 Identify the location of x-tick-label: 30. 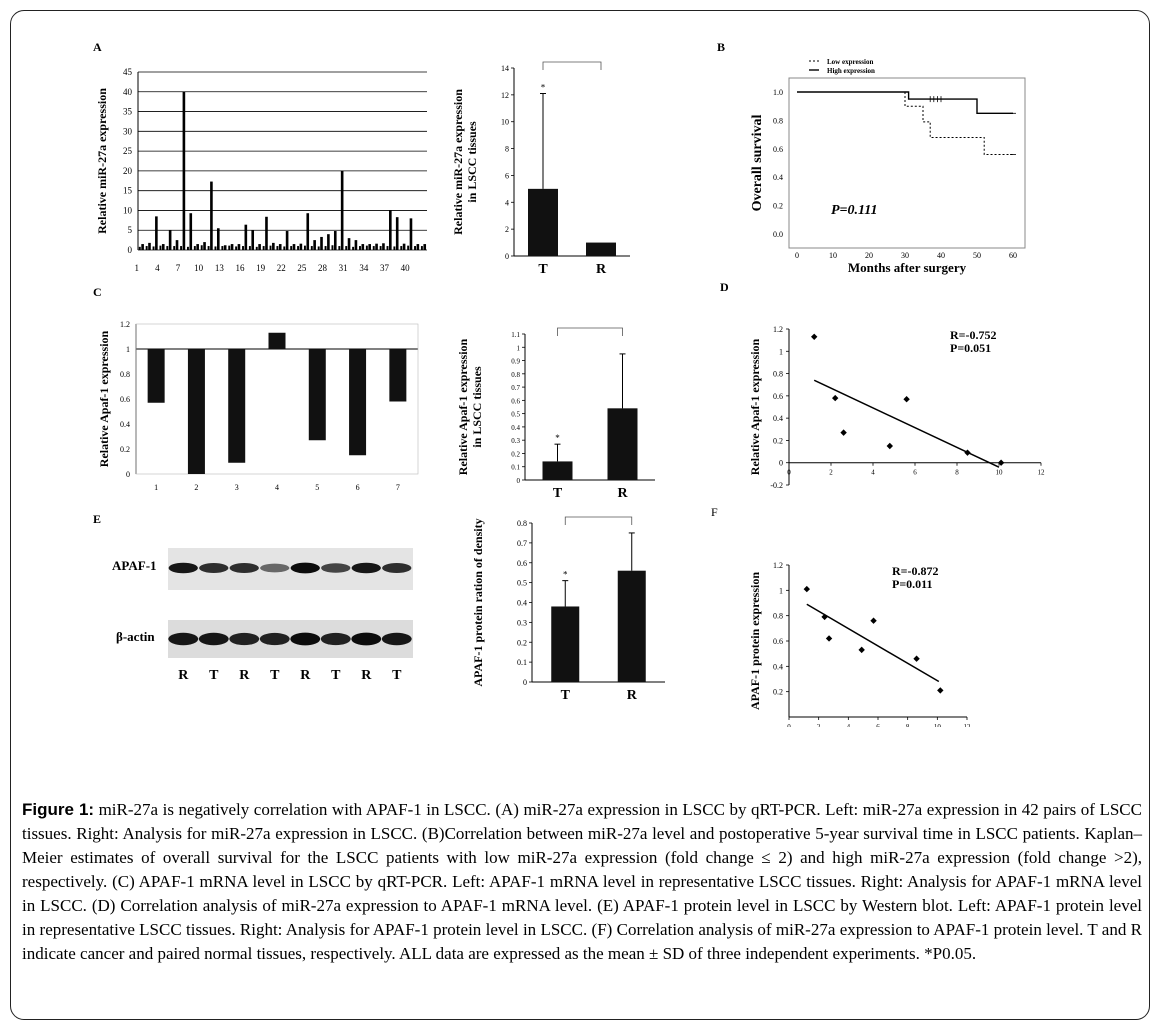
(905, 255).